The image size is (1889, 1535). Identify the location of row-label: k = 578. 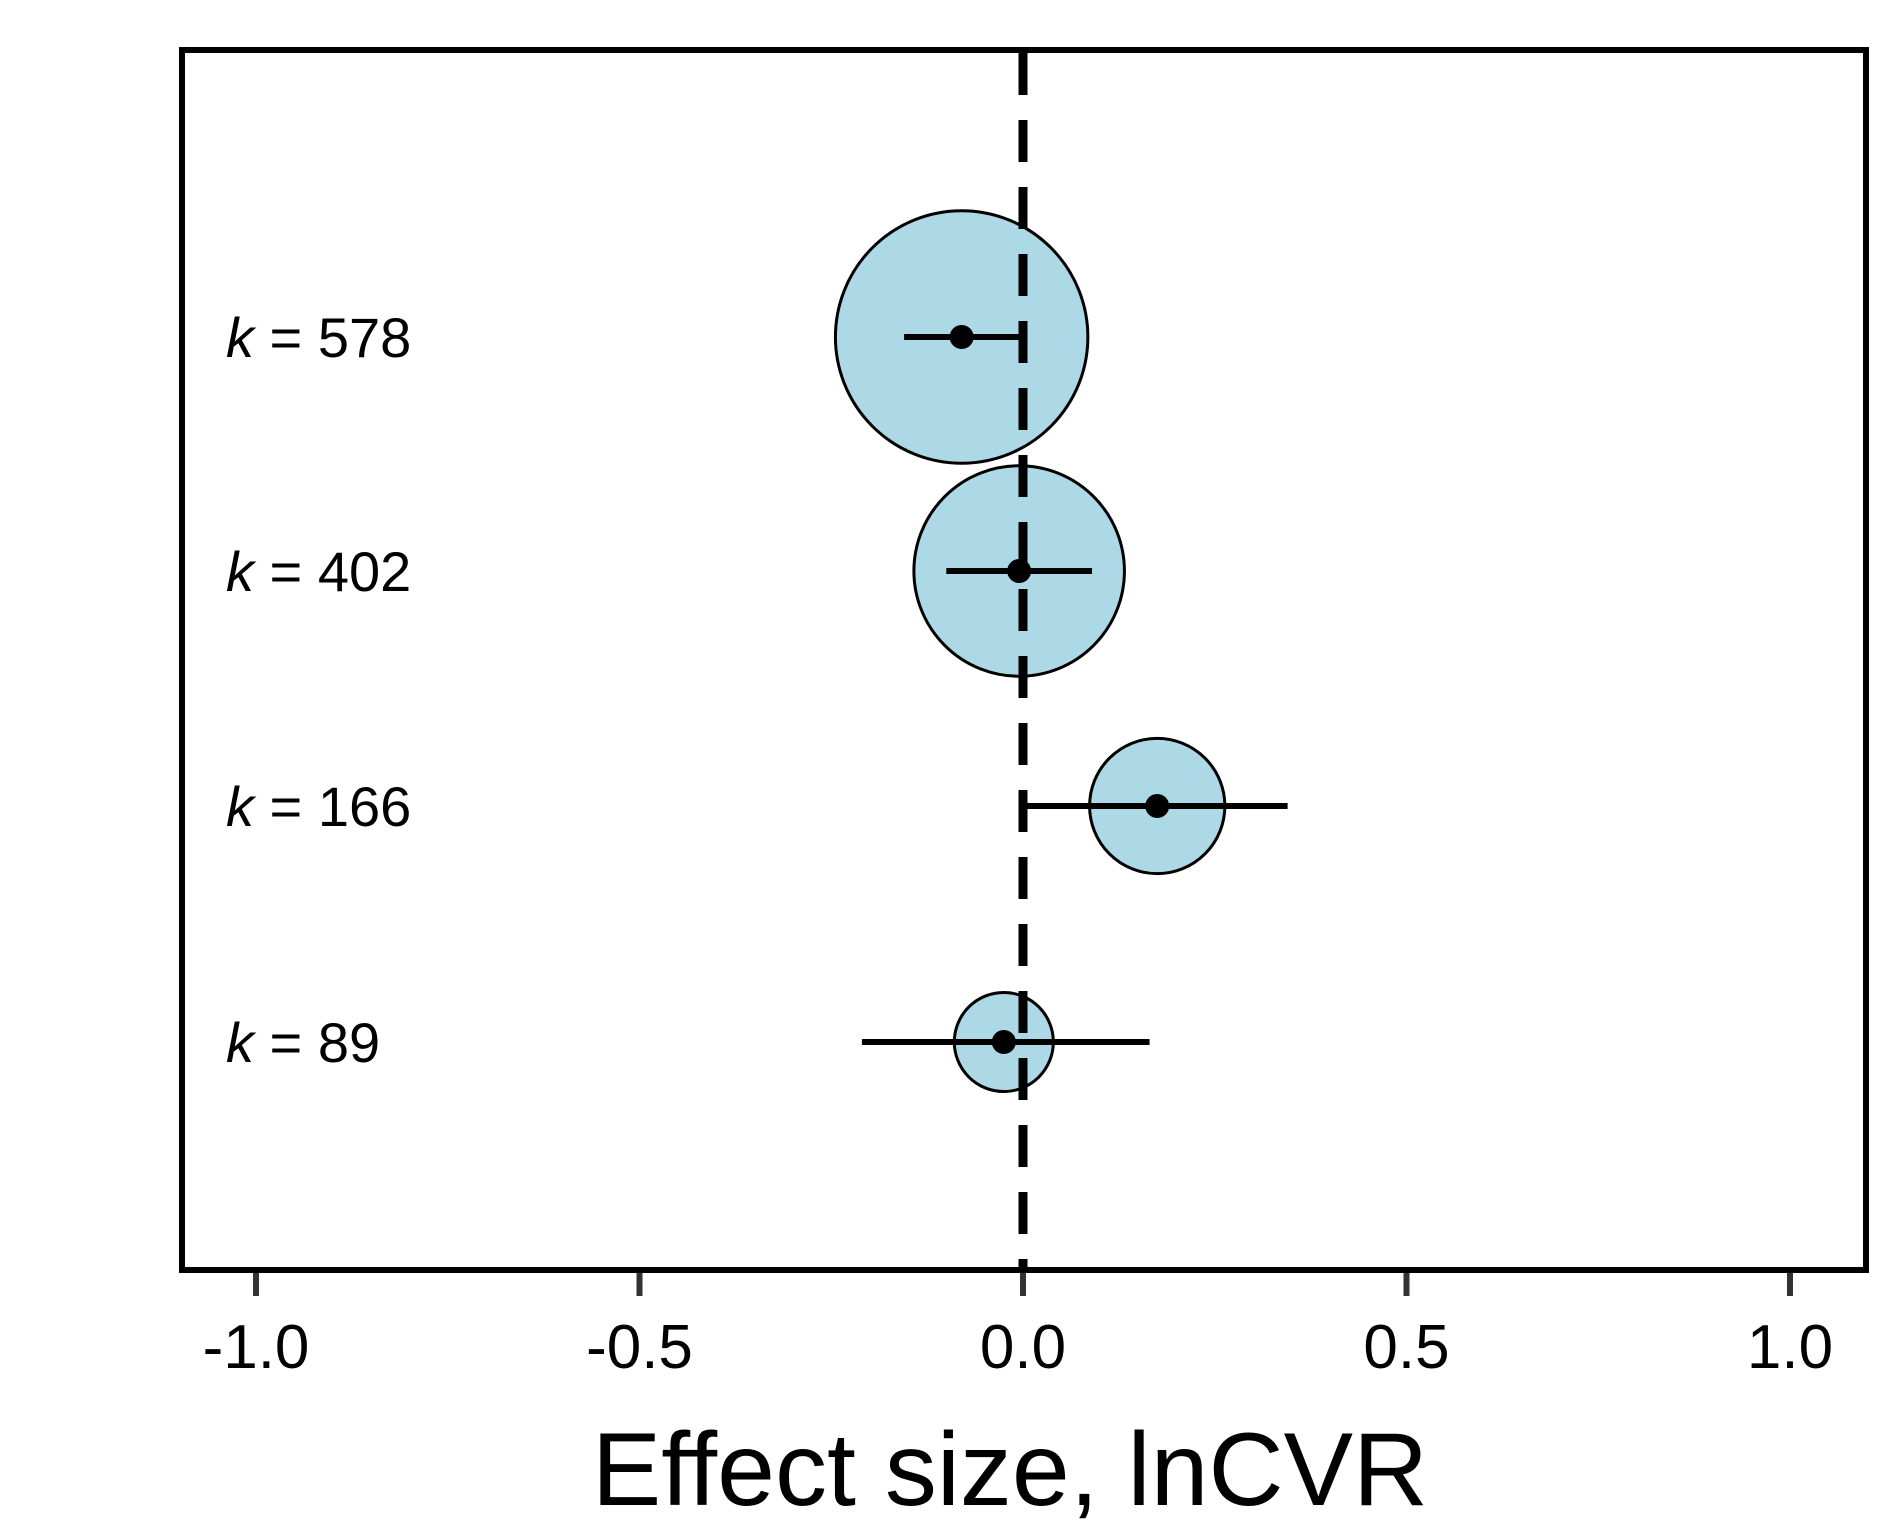
(318, 337).